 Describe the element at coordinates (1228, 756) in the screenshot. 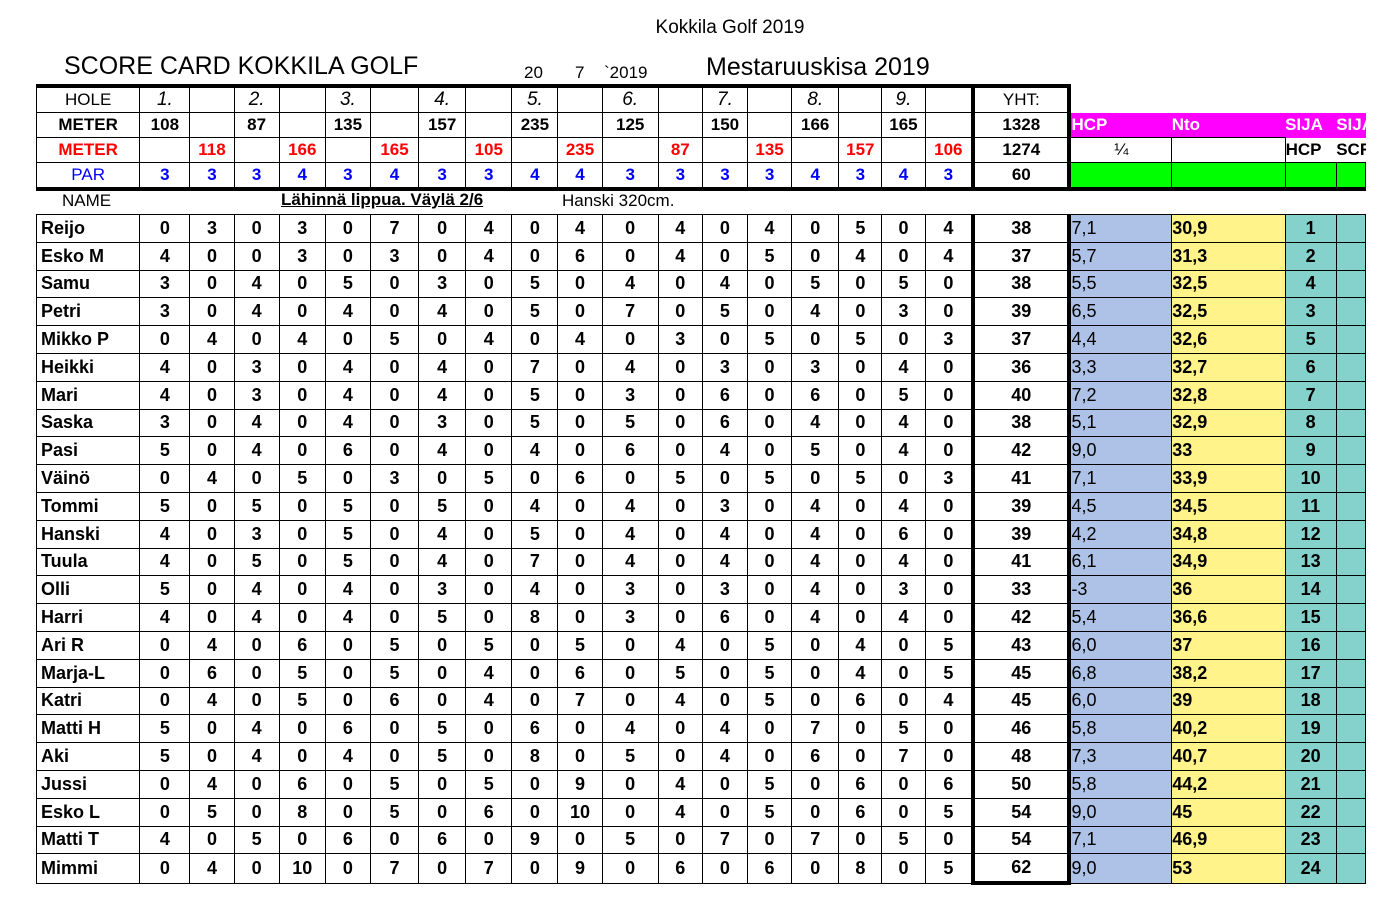

I see `player-nto: 40,7` at that location.